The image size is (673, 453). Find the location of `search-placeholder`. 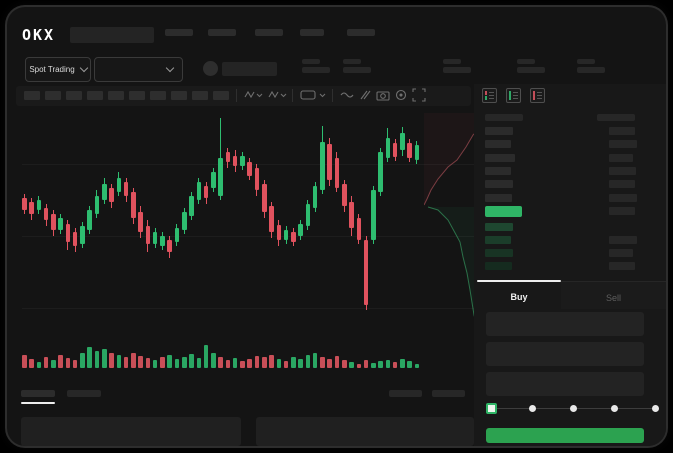

search-placeholder is located at coordinates (112, 35).